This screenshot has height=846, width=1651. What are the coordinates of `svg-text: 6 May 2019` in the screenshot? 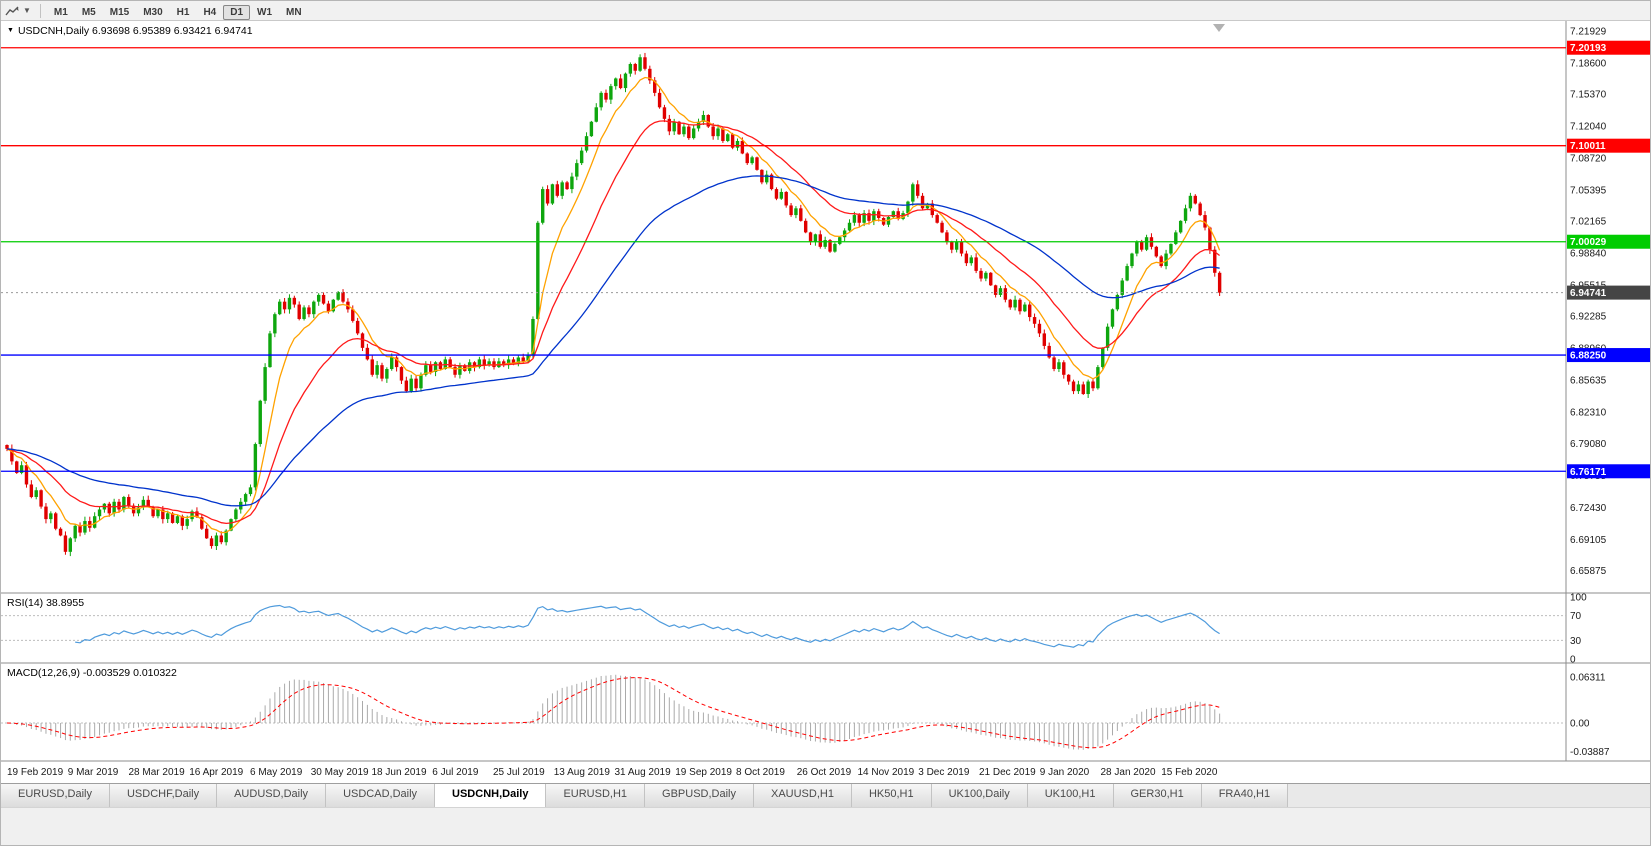 It's located at (276, 772).